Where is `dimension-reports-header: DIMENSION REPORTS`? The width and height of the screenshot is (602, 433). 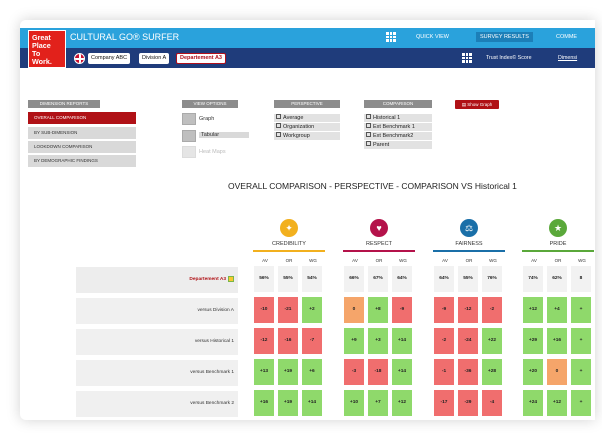
dimension-reports-header: DIMENSION REPORTS is located at coordinates (64, 104).